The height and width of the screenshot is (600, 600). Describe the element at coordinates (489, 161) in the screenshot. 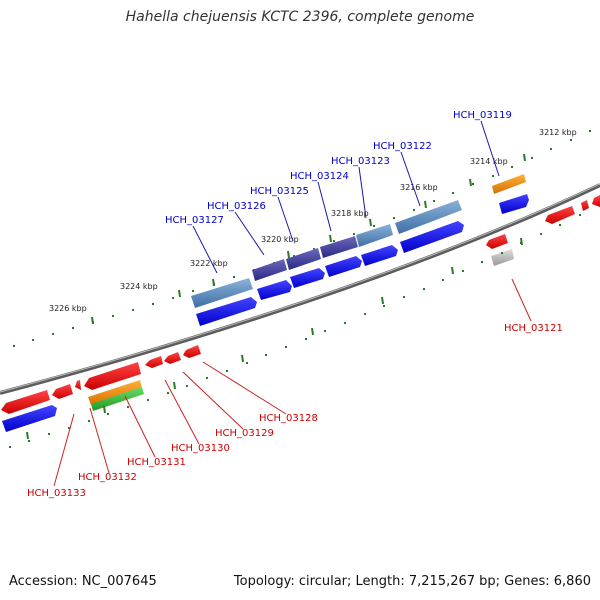

I see `kbp-label: 3214 kbp` at that location.